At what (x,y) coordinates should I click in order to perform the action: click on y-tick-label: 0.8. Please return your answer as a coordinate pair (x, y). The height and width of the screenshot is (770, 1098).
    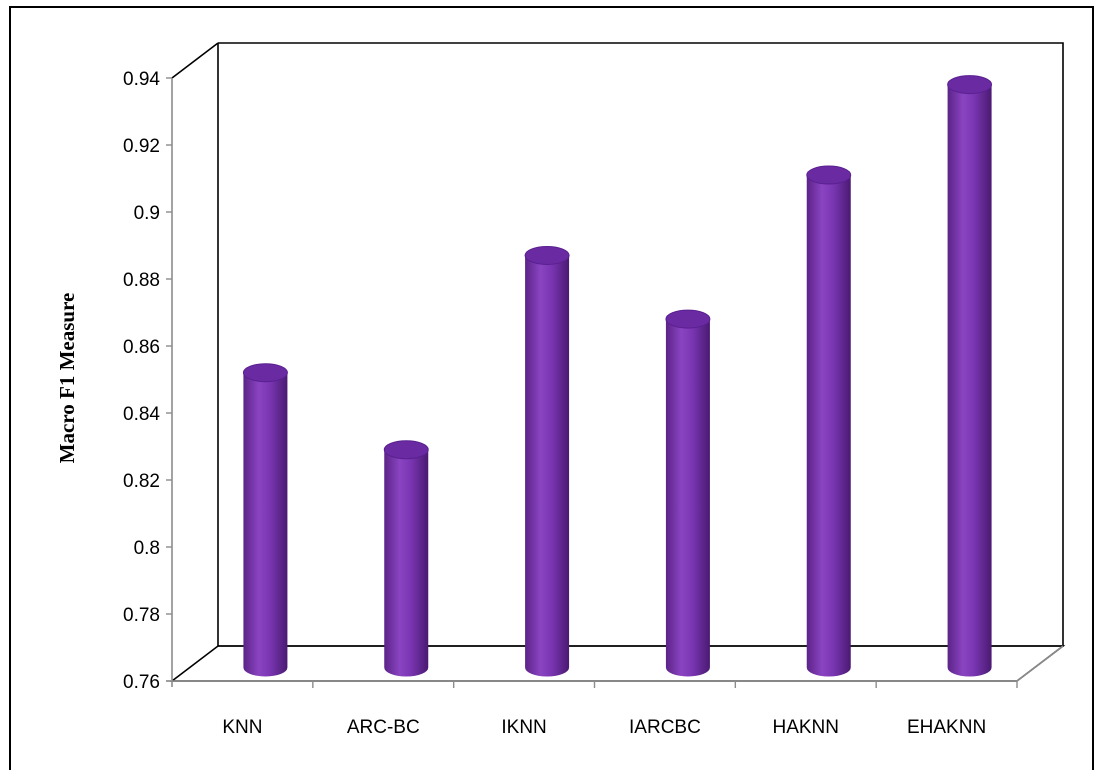
    Looking at the image, I should click on (147, 548).